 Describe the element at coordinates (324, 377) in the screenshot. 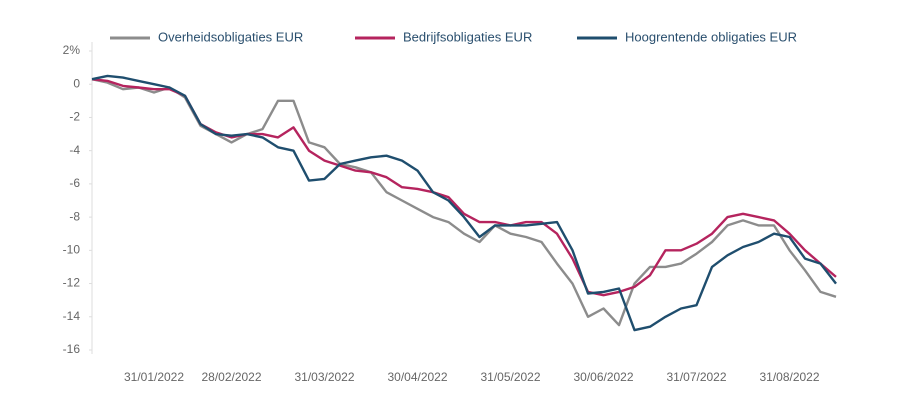

I see `x-tick-label: 31/03/2022` at that location.